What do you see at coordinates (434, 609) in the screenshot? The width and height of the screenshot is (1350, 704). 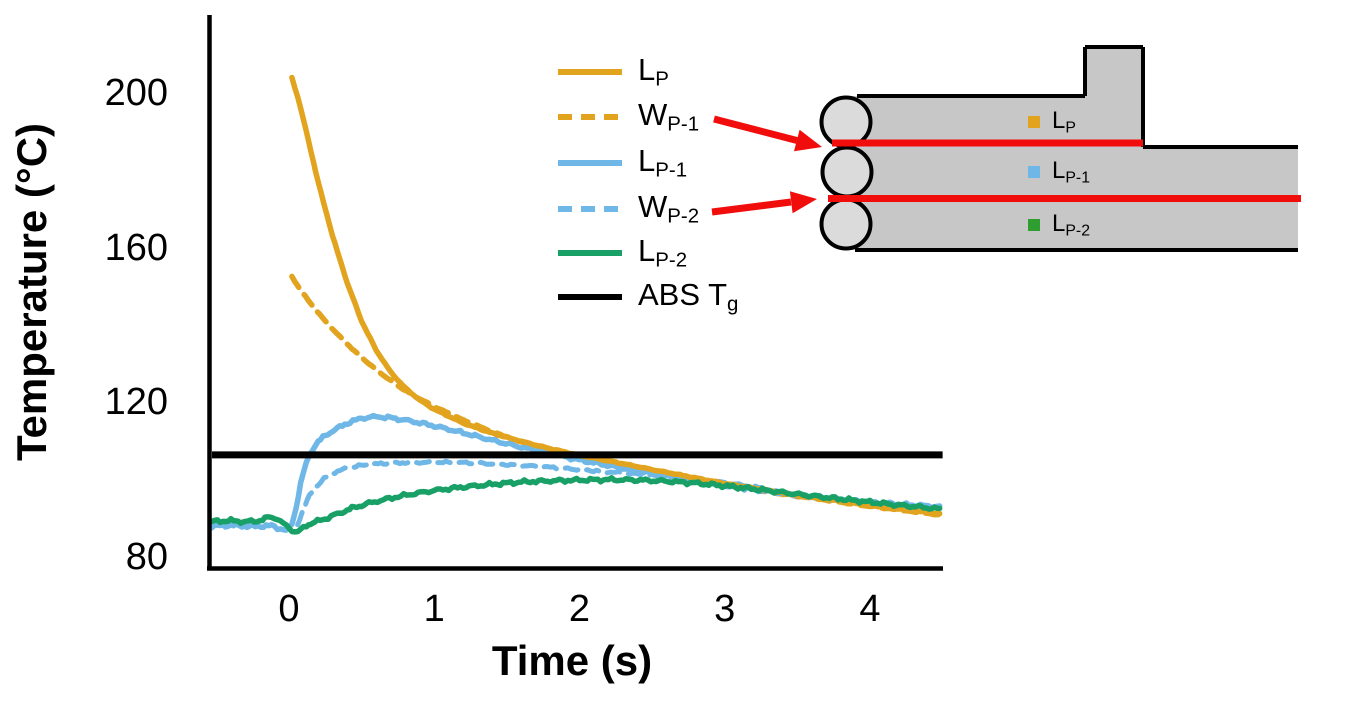 I see `x-tick-label-1: 1` at bounding box center [434, 609].